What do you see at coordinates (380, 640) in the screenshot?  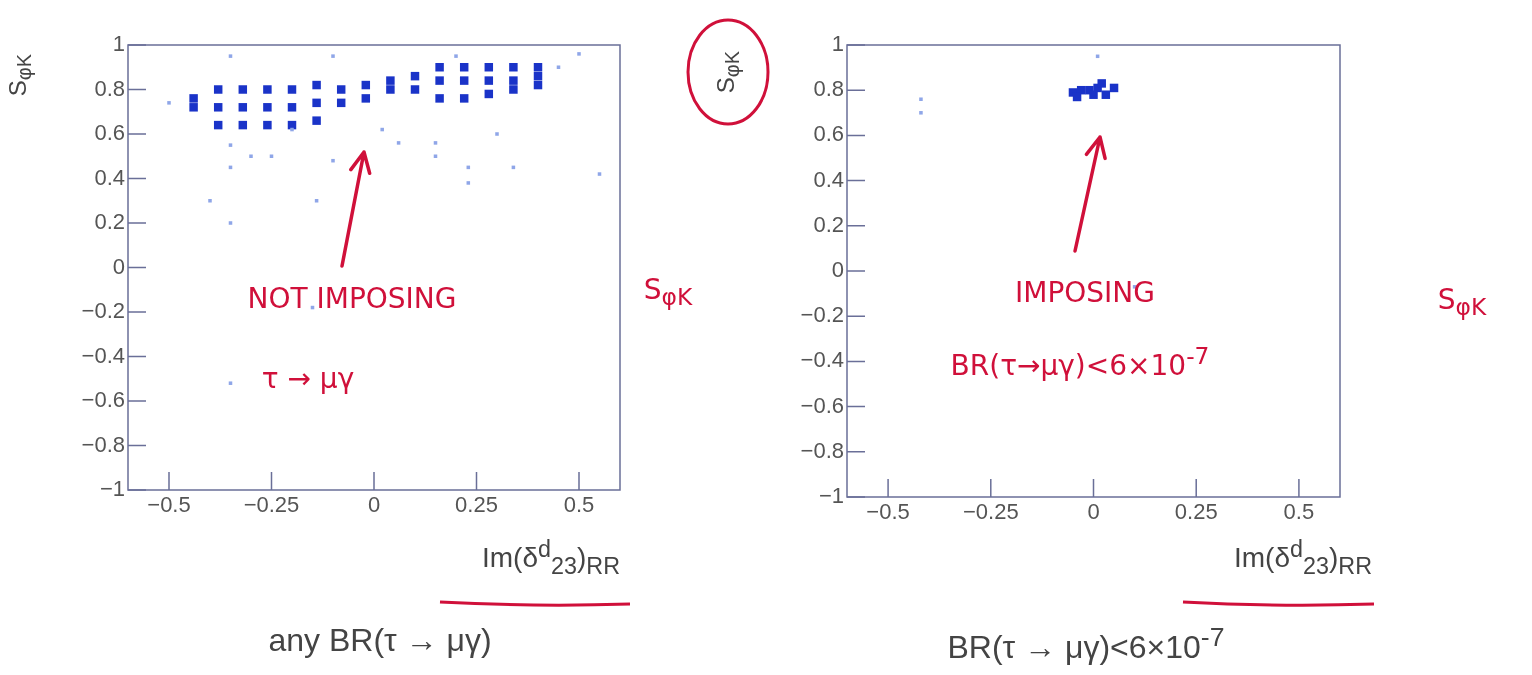 I see `text: any BR(τ → μγ)` at bounding box center [380, 640].